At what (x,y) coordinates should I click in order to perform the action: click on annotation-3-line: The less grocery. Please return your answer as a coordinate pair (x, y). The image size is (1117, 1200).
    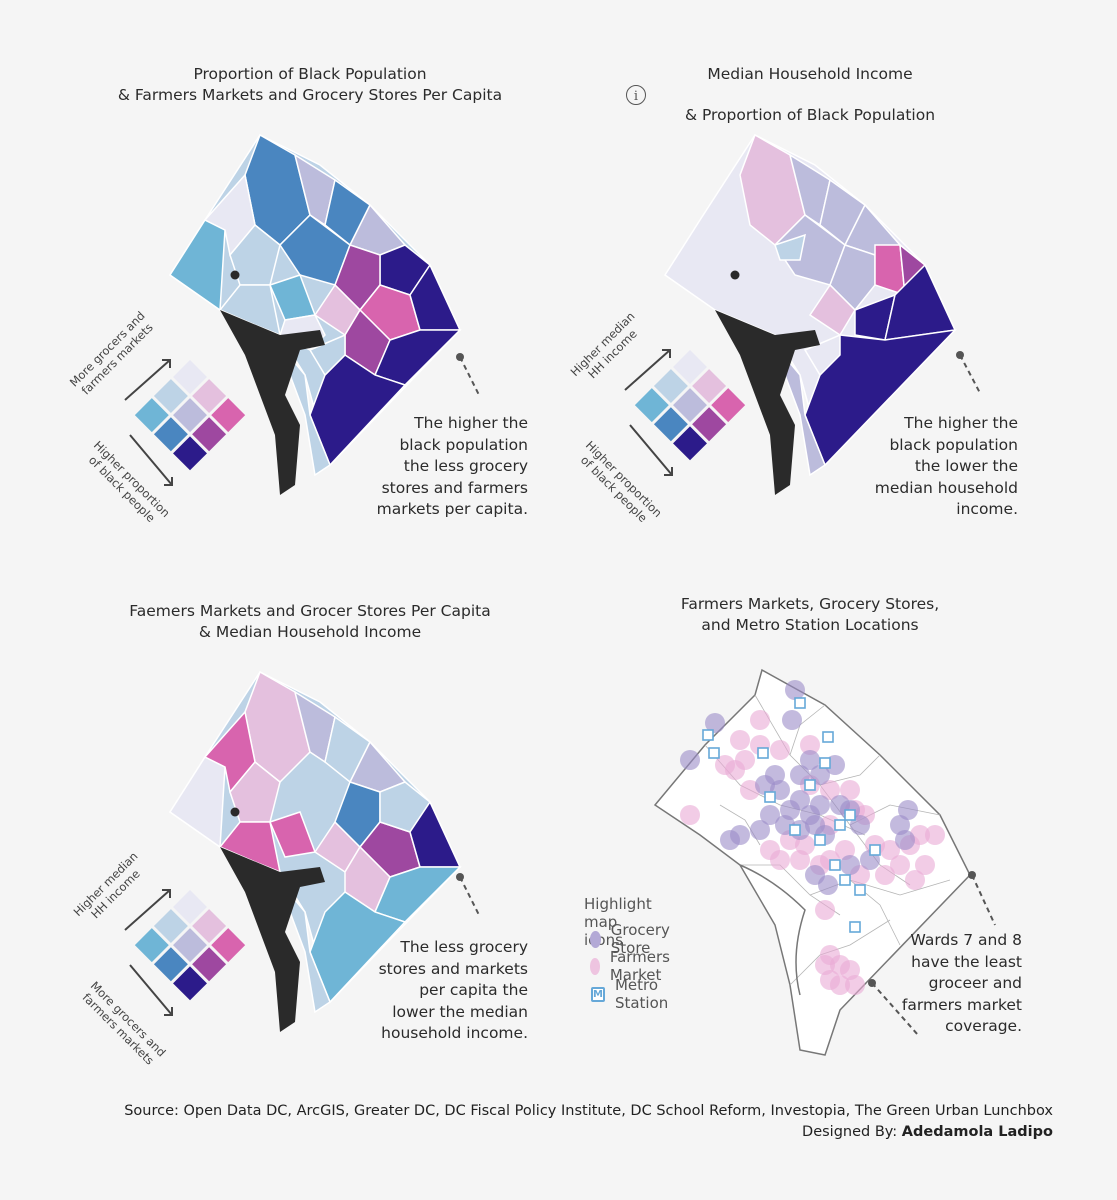
    Looking at the image, I should click on (464, 947).